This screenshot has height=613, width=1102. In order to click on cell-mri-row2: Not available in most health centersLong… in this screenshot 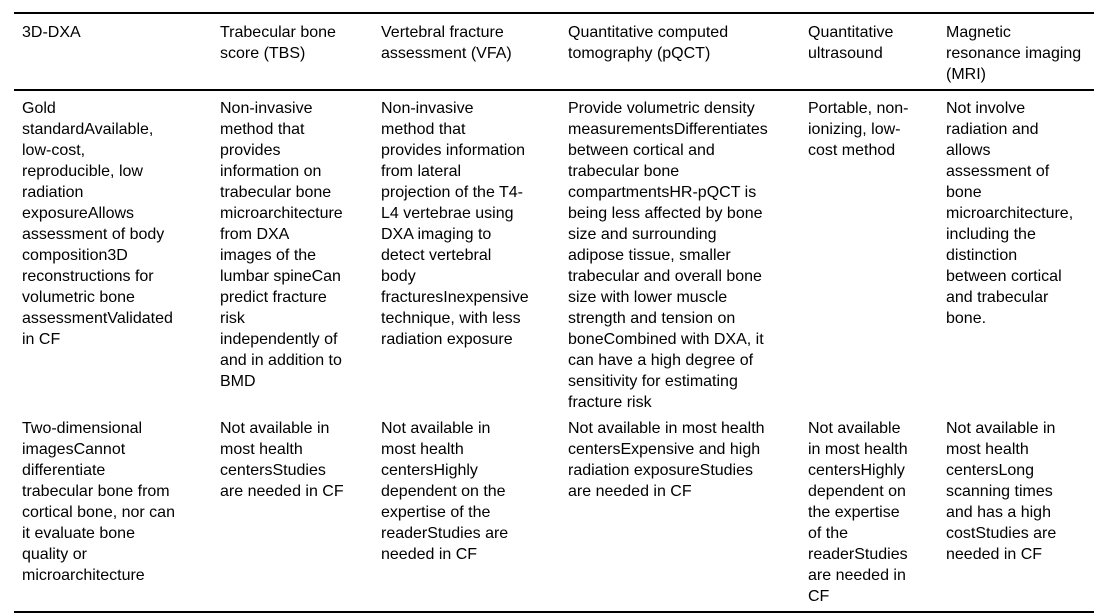, I will do `click(1001, 491)`.